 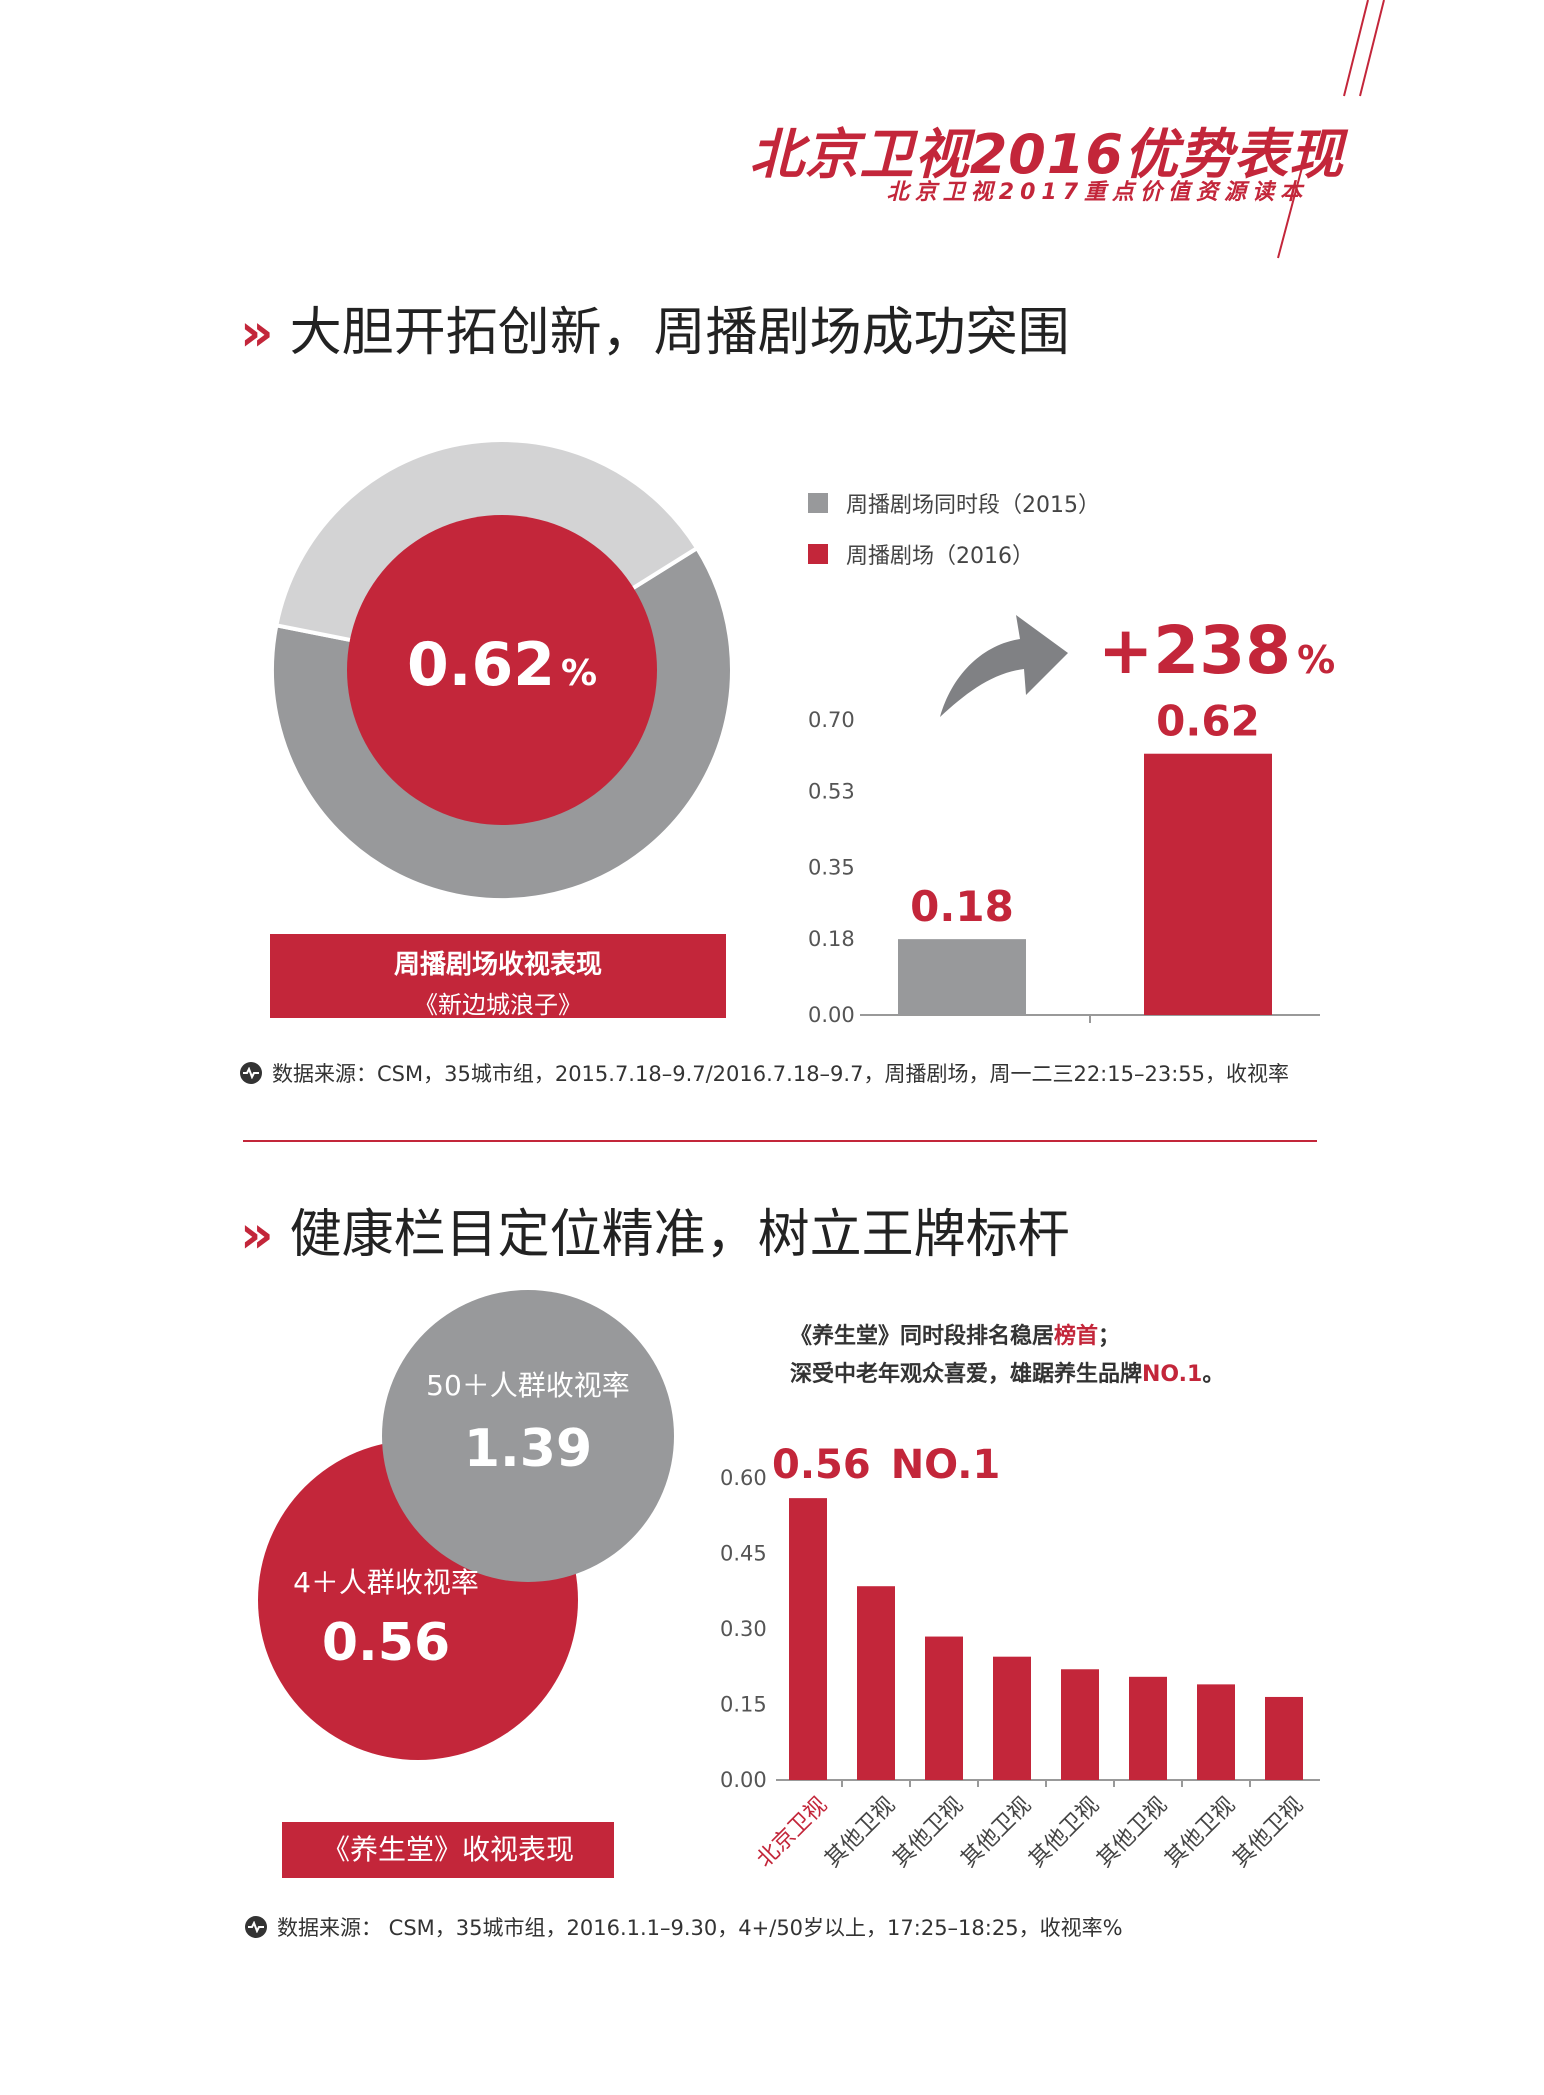 I want to click on legend-label-2016: 周播剧场（2016）, so click(x=940, y=556).